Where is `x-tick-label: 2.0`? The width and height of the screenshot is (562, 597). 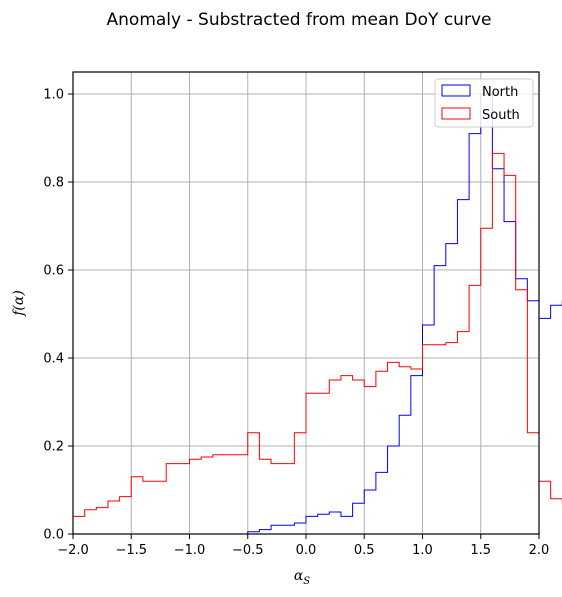 x-tick-label: 2.0 is located at coordinates (539, 550).